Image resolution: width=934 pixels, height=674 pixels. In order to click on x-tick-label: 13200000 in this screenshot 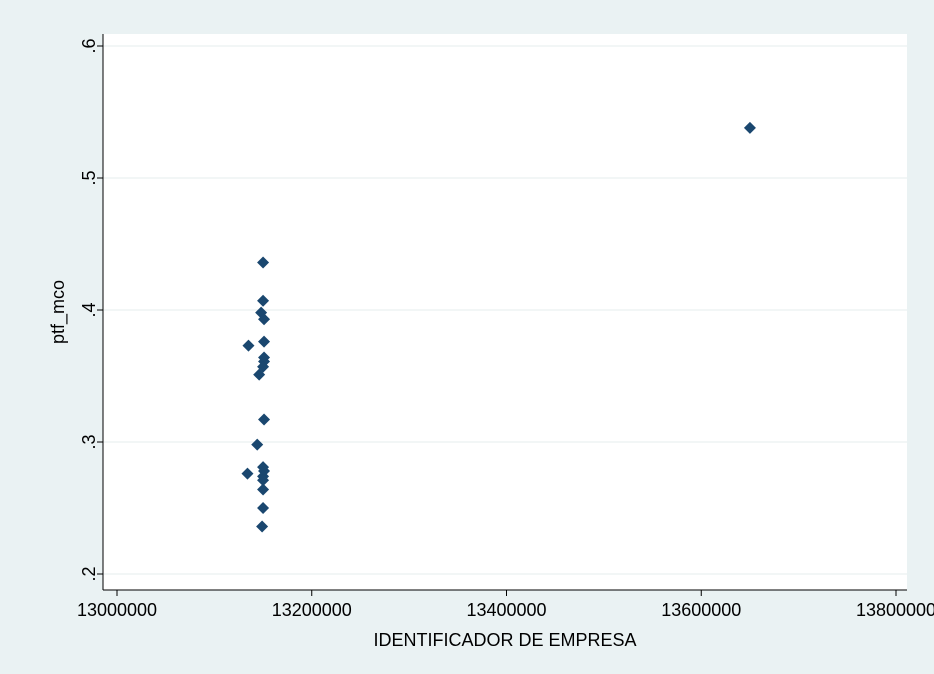, I will do `click(312, 610)`.